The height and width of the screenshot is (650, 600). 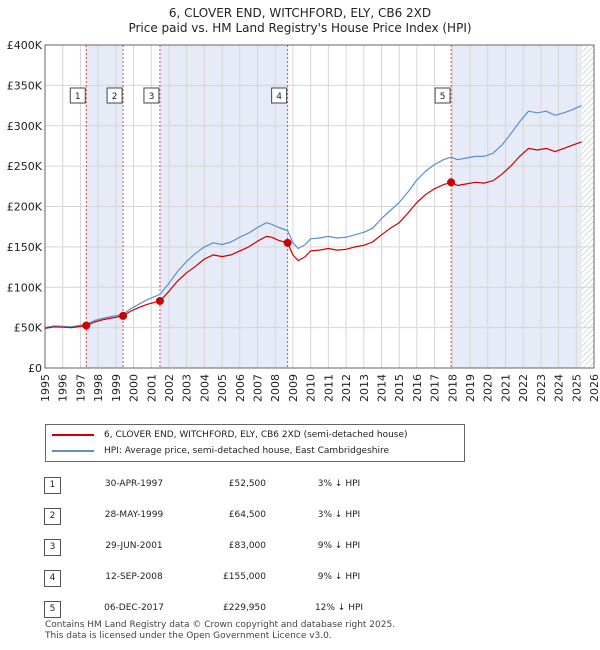 What do you see at coordinates (247, 546) in the screenshot?
I see `transaction-price: £83,000` at bounding box center [247, 546].